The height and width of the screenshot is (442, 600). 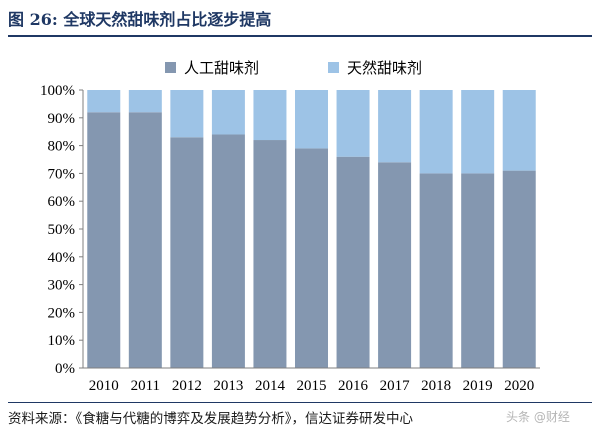 What do you see at coordinates (210, 419) in the screenshot?
I see `source-note: 资料来源：《食糖与代糖的博弈及发展趋势分析》，信达证券研发中心` at bounding box center [210, 419].